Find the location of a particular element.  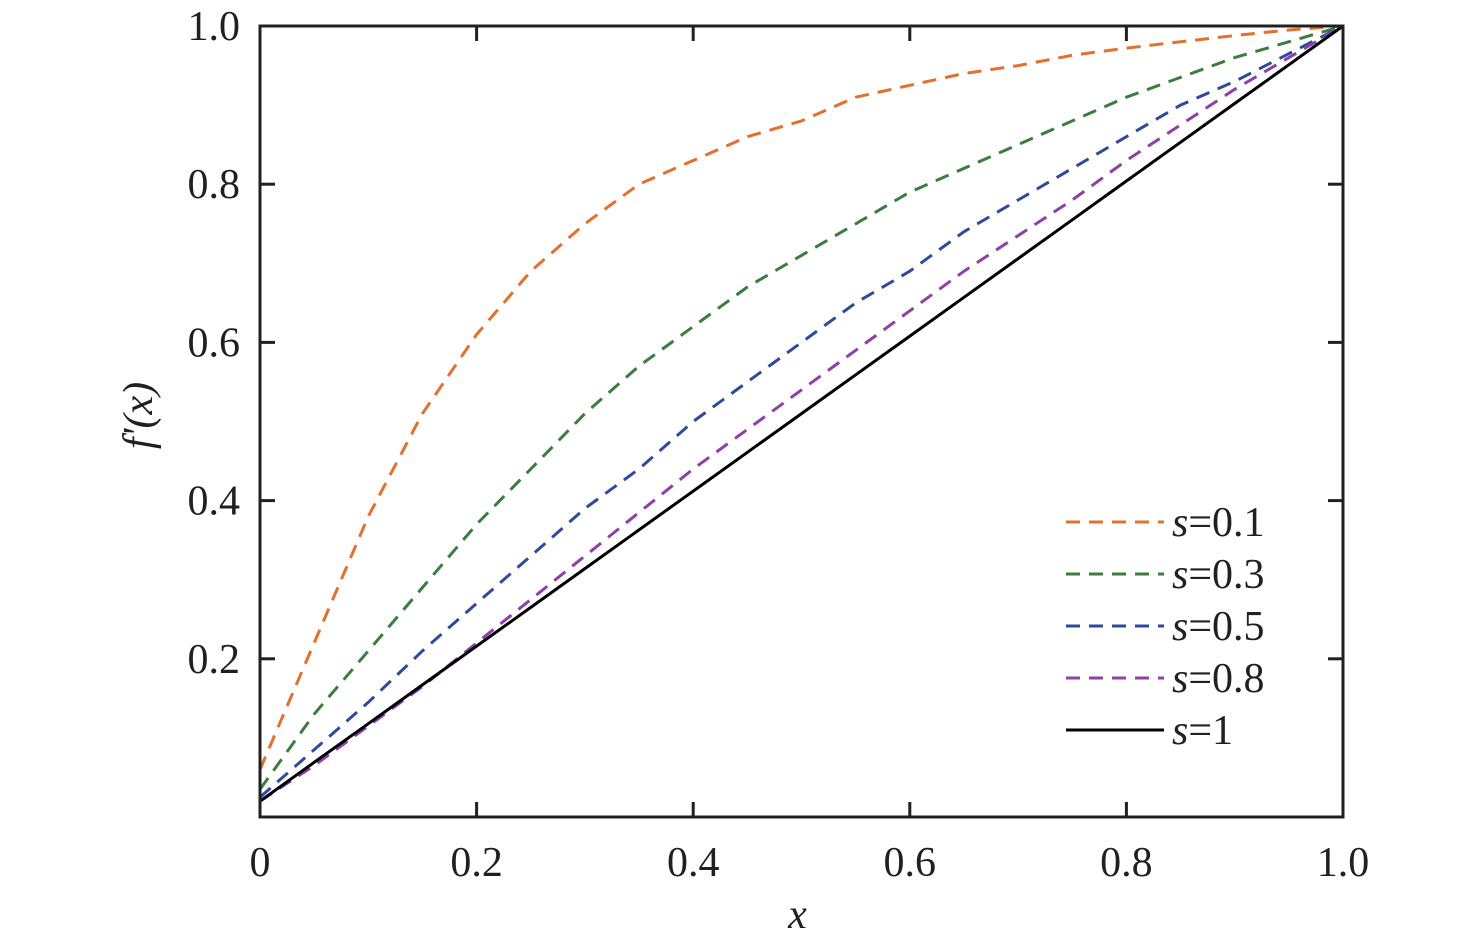

legend-label: s=0.8 is located at coordinates (1218, 679).